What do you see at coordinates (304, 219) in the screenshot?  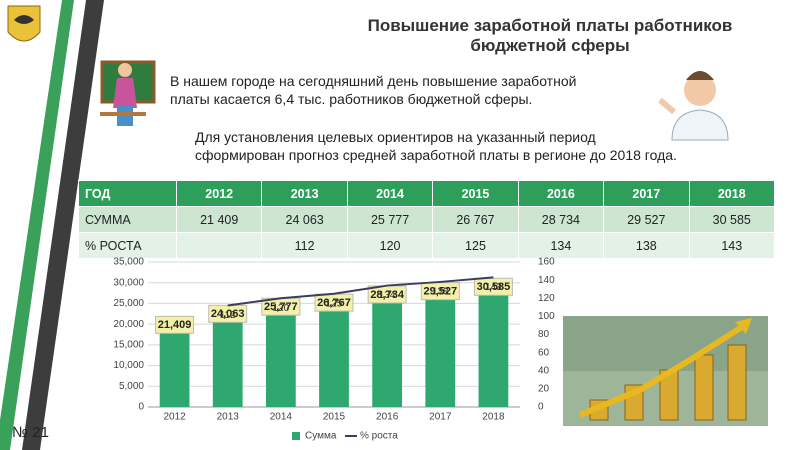 I see `table-cell: 24 063` at bounding box center [304, 219].